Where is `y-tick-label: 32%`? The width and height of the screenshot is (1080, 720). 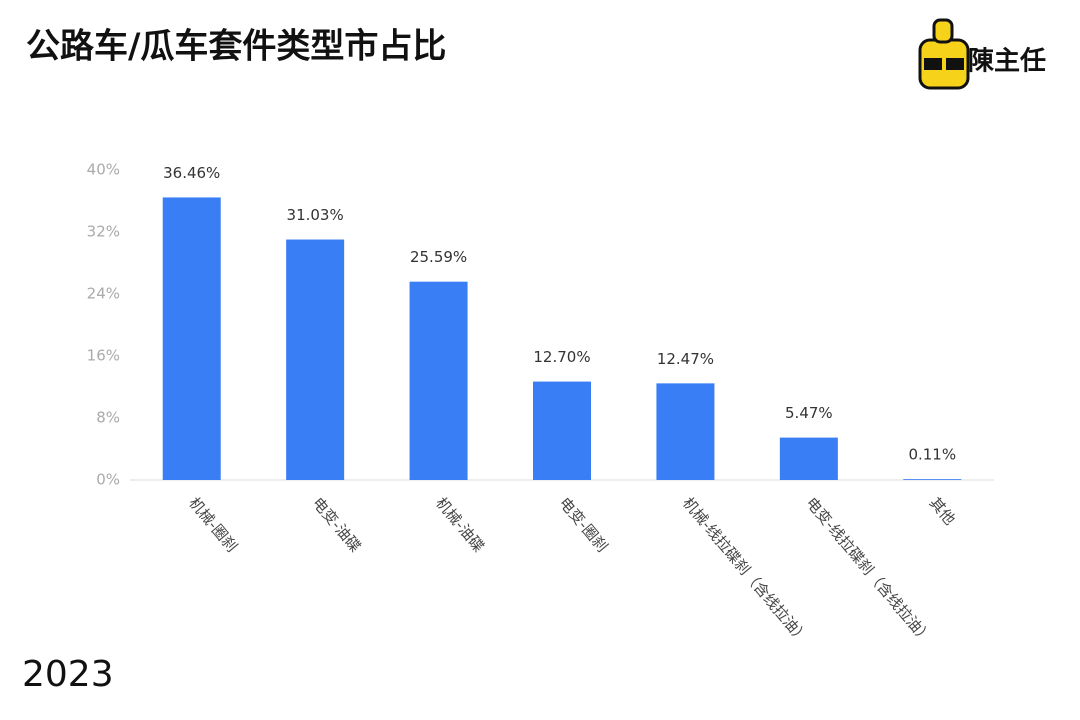
y-tick-label: 32% is located at coordinates (103, 232).